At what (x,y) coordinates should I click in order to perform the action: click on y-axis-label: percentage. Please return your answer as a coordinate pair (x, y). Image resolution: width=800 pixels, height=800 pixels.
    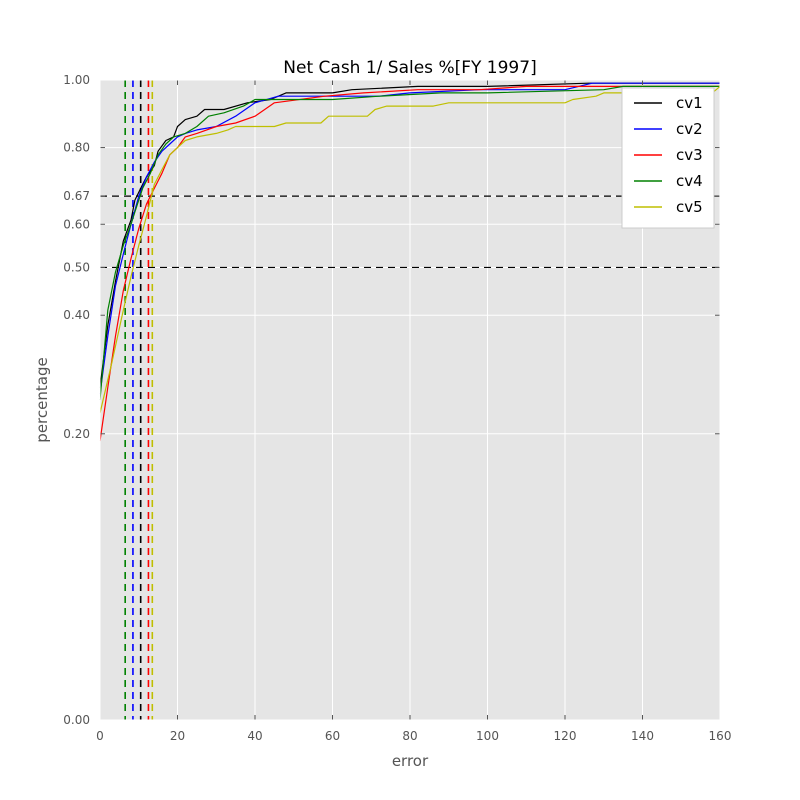
    Looking at the image, I should click on (42, 399).